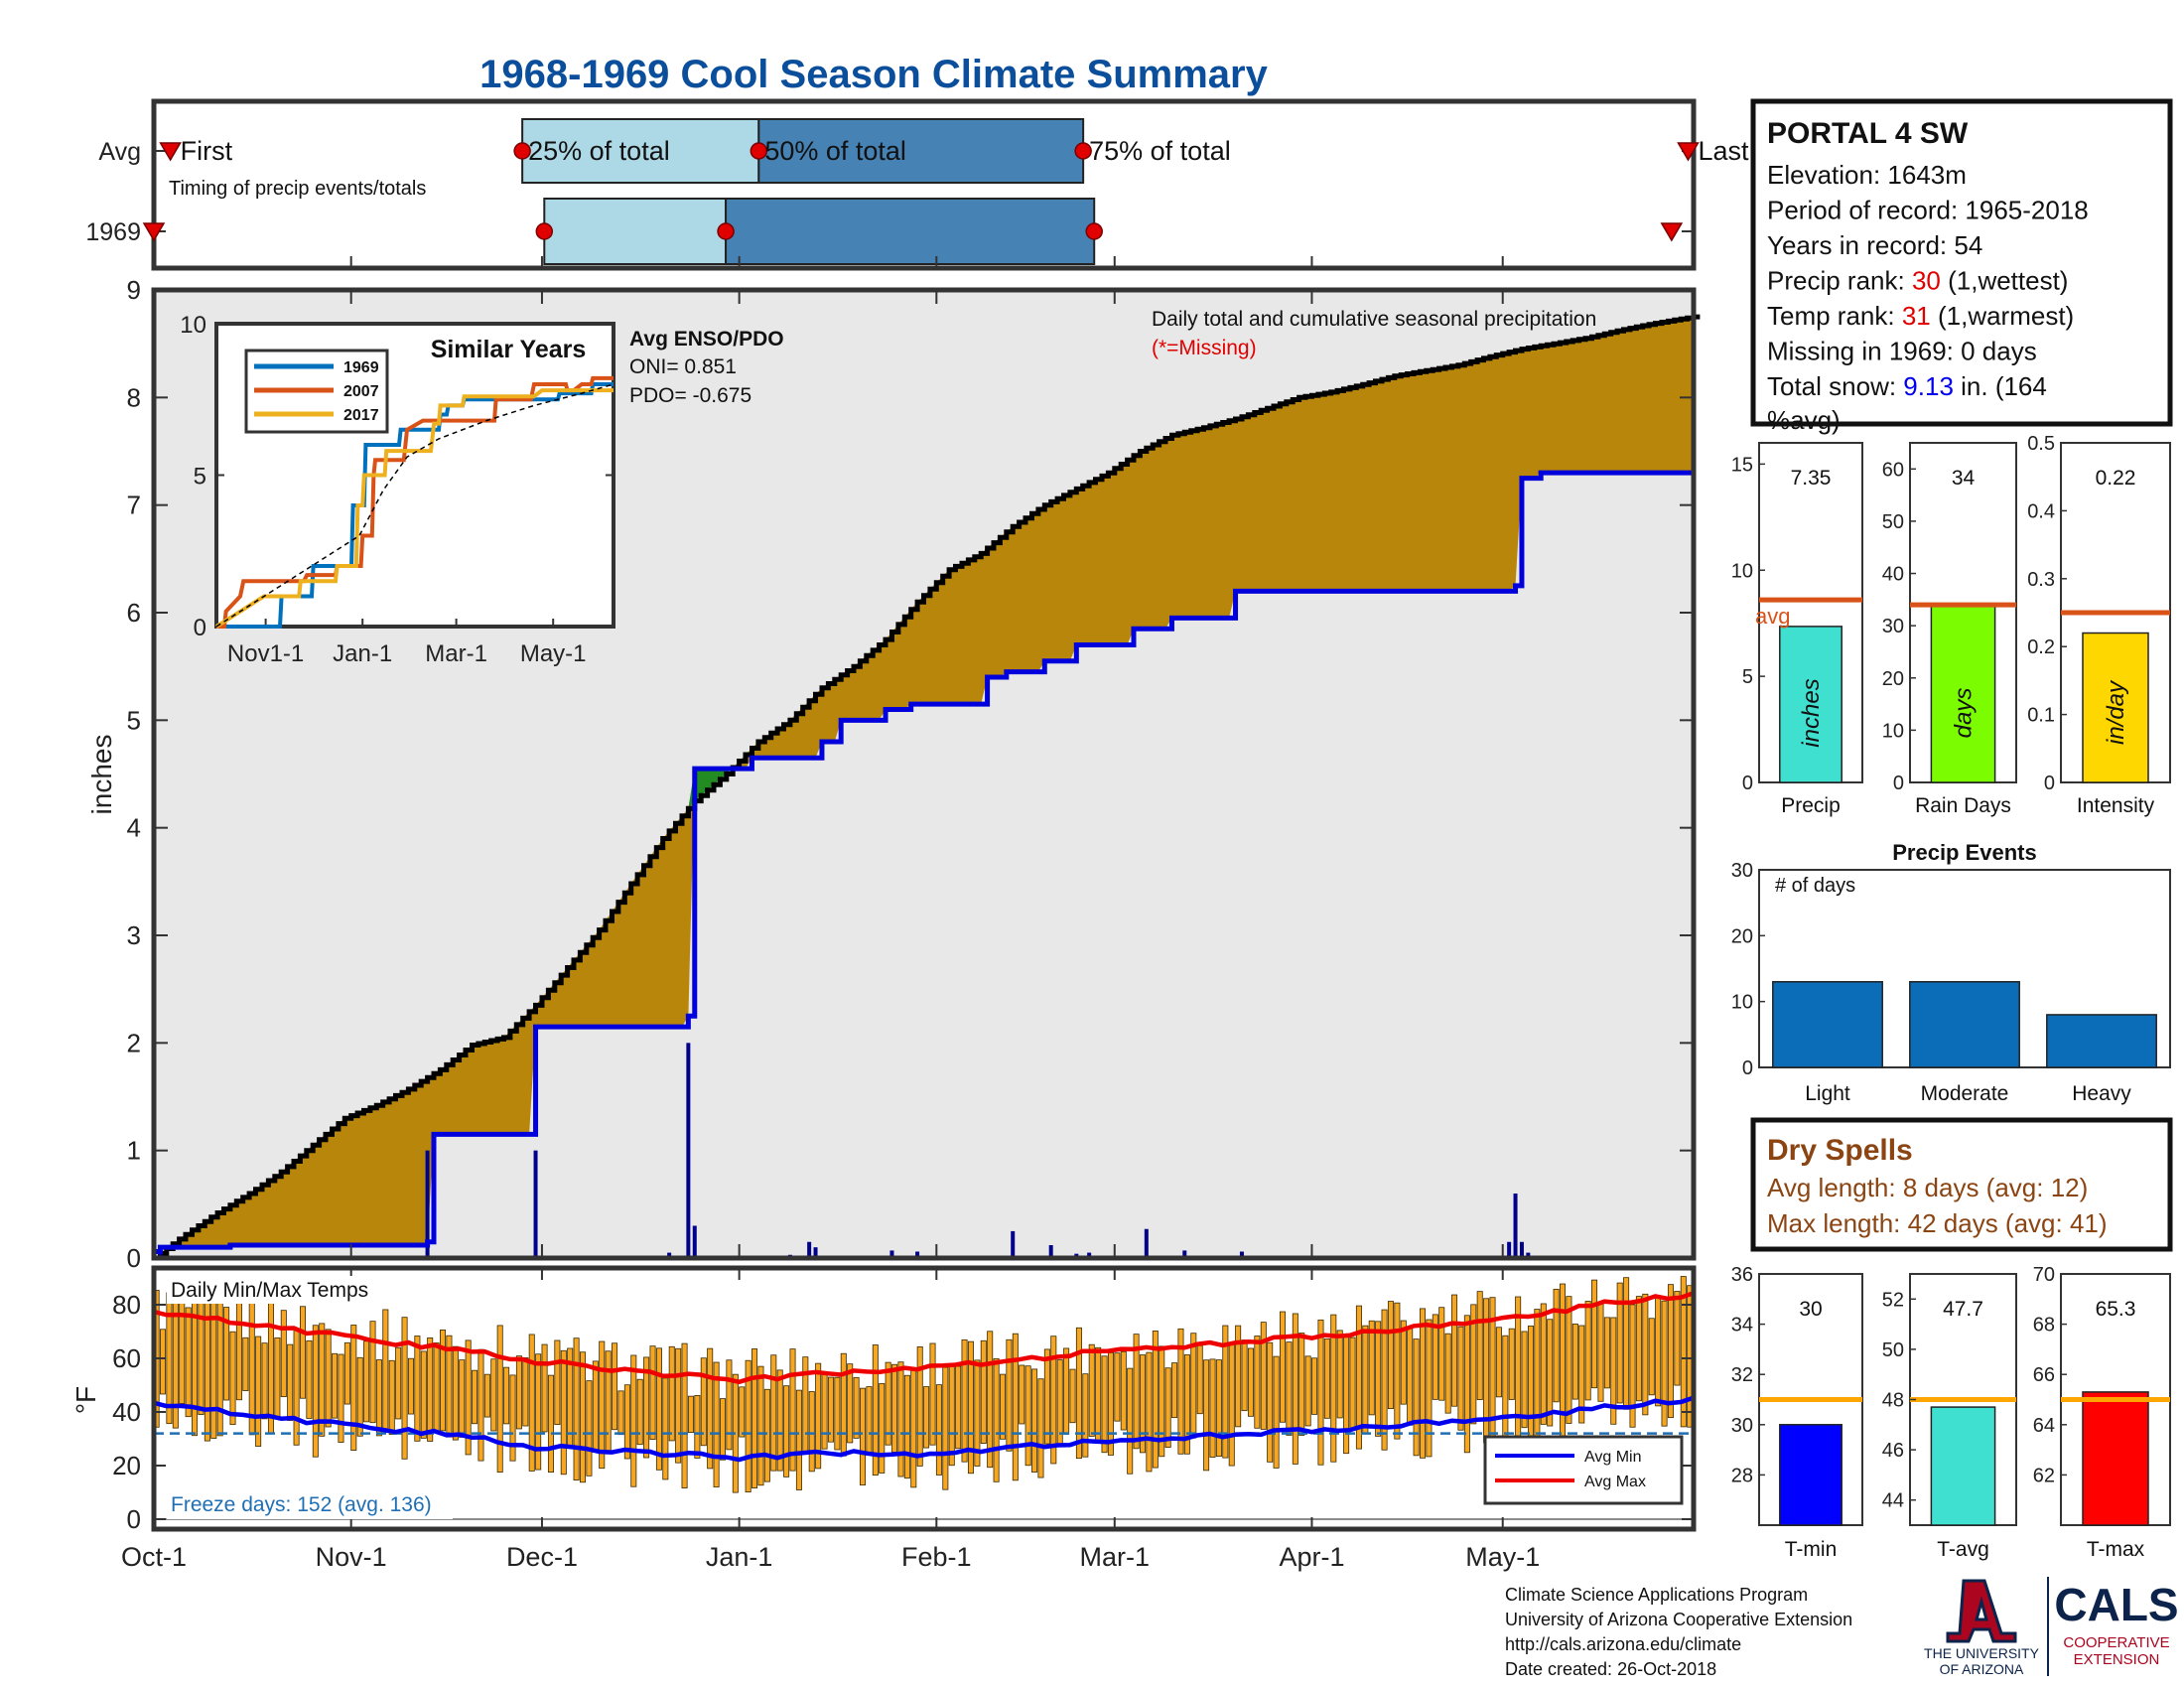  I want to click on inset-y-label: 10, so click(193, 325).